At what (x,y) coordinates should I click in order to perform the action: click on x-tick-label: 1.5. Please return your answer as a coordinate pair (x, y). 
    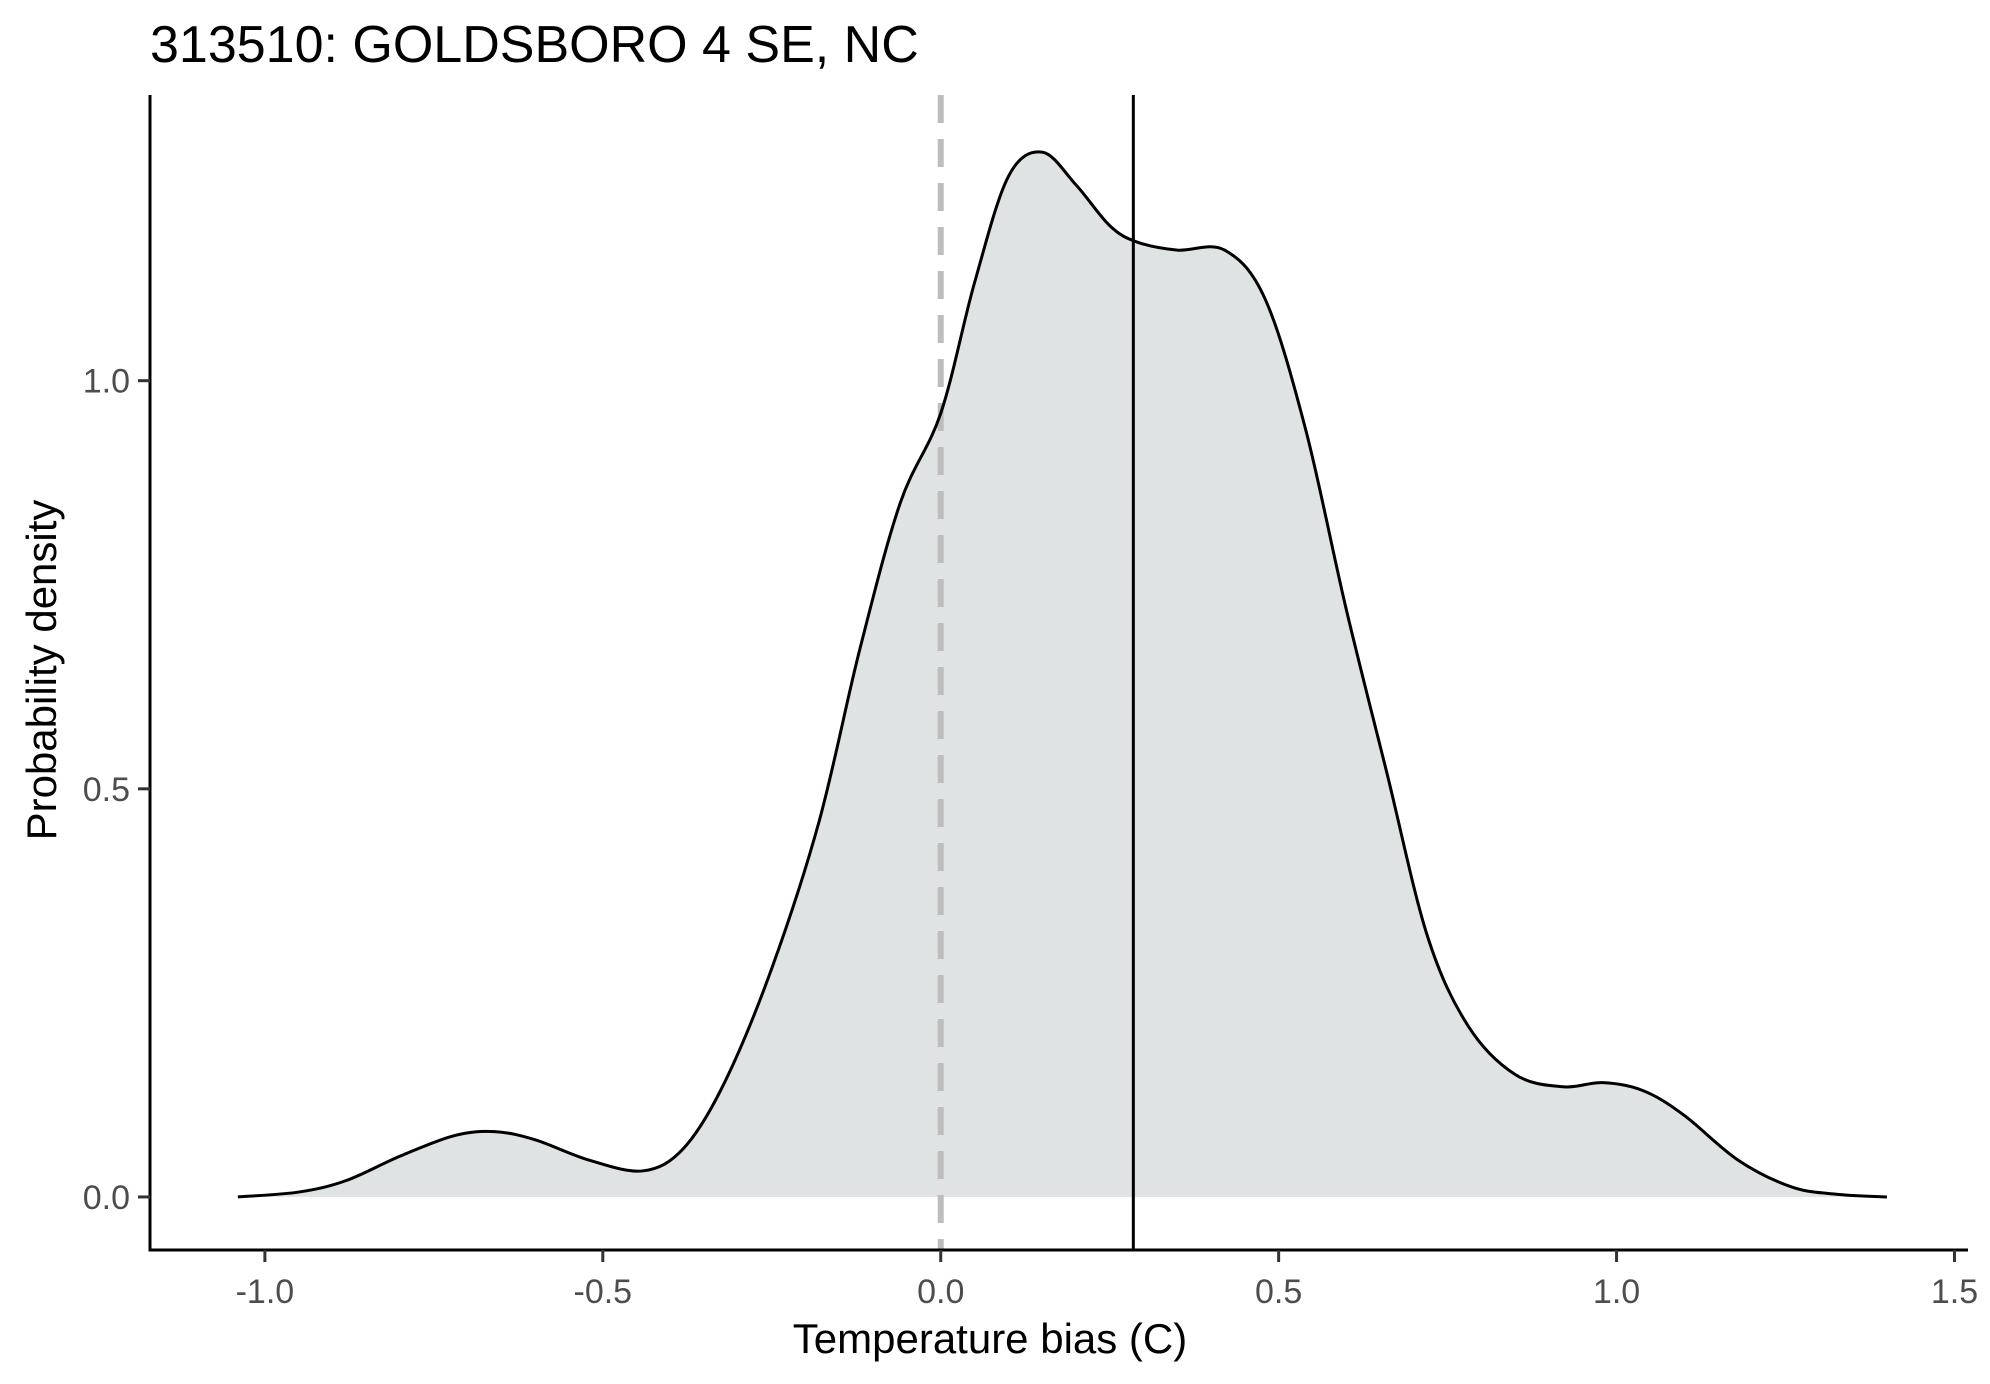
    Looking at the image, I should click on (1954, 1292).